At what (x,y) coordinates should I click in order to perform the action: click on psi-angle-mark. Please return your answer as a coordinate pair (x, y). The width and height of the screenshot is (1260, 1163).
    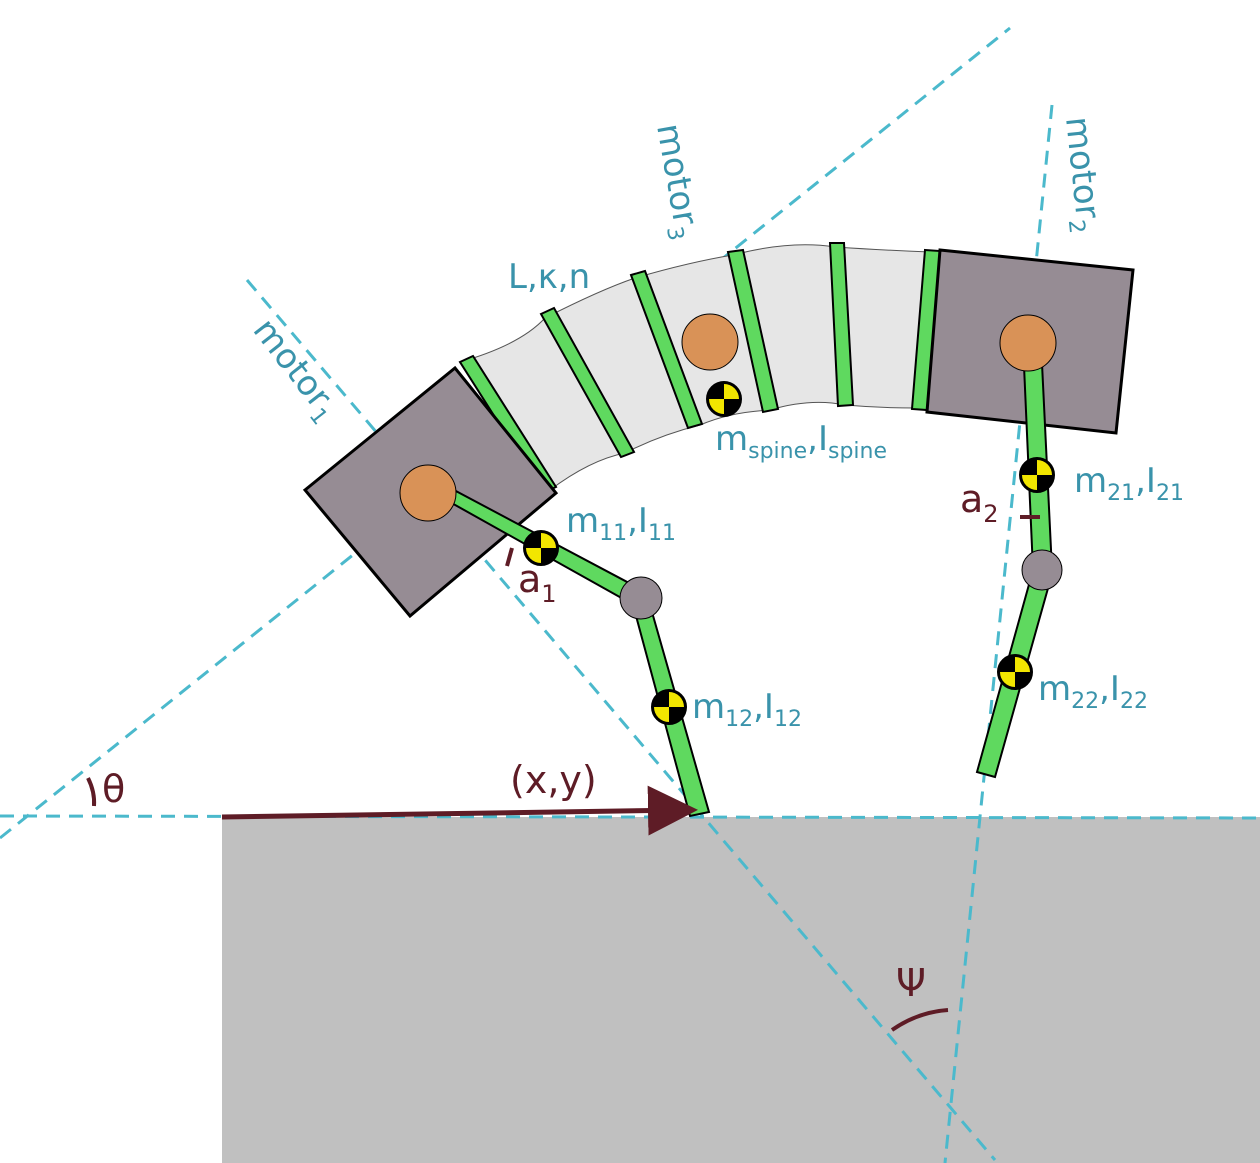
    Looking at the image, I should click on (919, 1020).